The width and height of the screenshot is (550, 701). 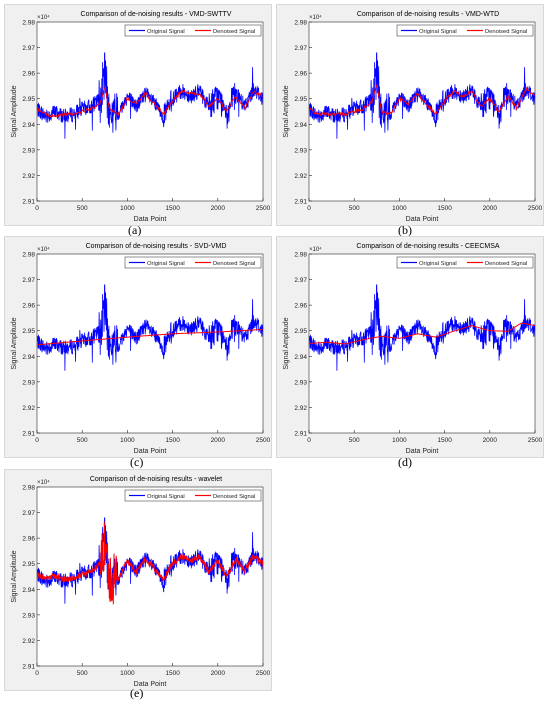 I want to click on panel-tag-e: (e), so click(x=137, y=693).